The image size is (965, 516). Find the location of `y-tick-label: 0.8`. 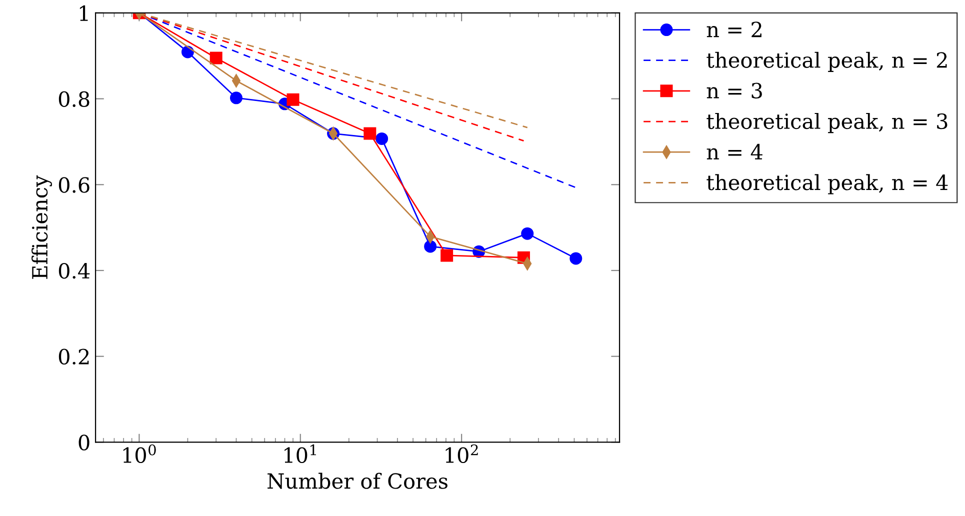

y-tick-label: 0.8 is located at coordinates (74, 99).